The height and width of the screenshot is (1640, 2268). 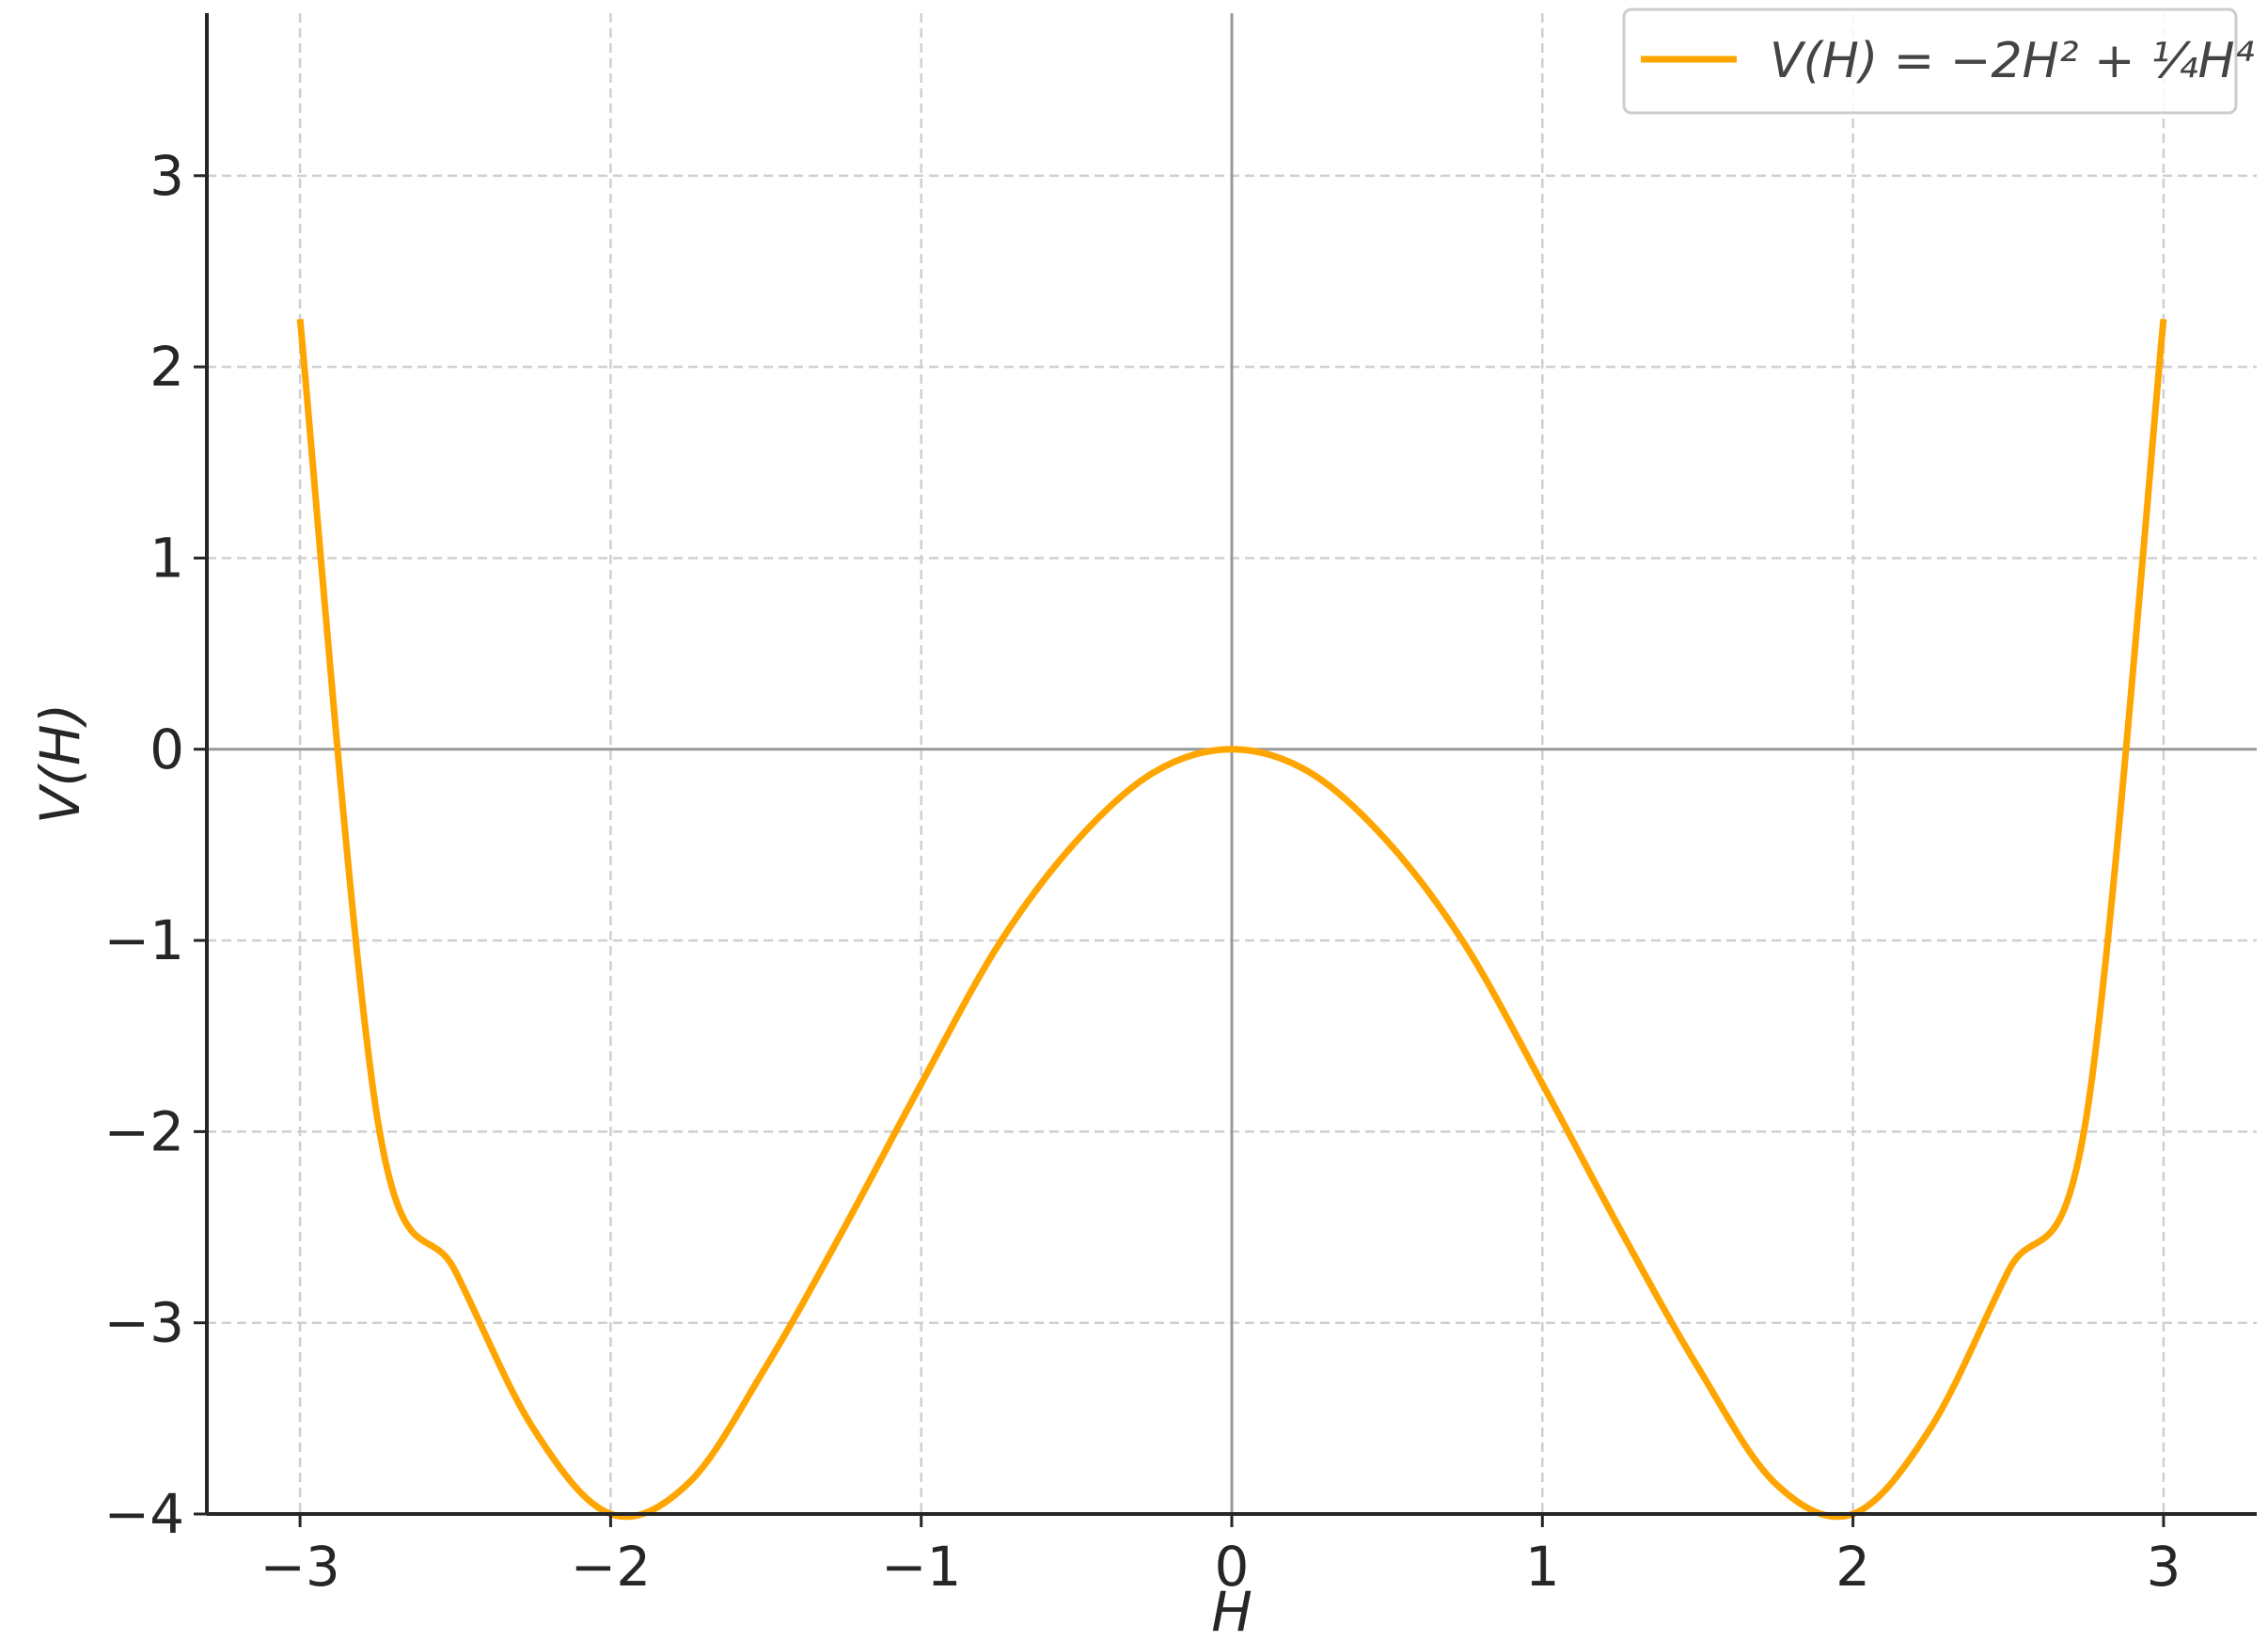 What do you see at coordinates (167, 558) in the screenshot?
I see `y-tick-label: 1` at bounding box center [167, 558].